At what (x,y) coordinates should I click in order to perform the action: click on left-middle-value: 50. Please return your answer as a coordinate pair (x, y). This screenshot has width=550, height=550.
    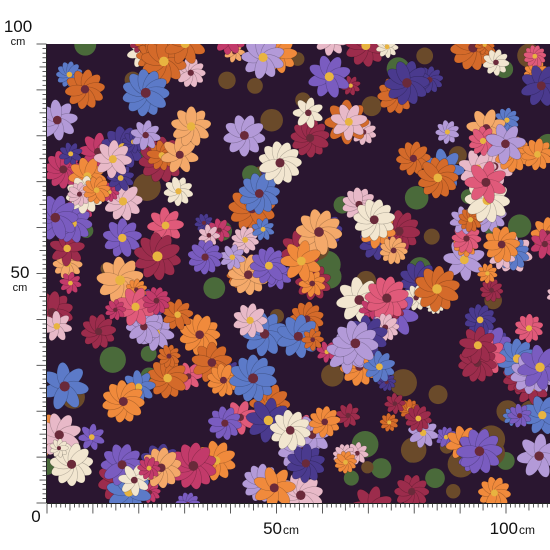
    Looking at the image, I should click on (20, 272).